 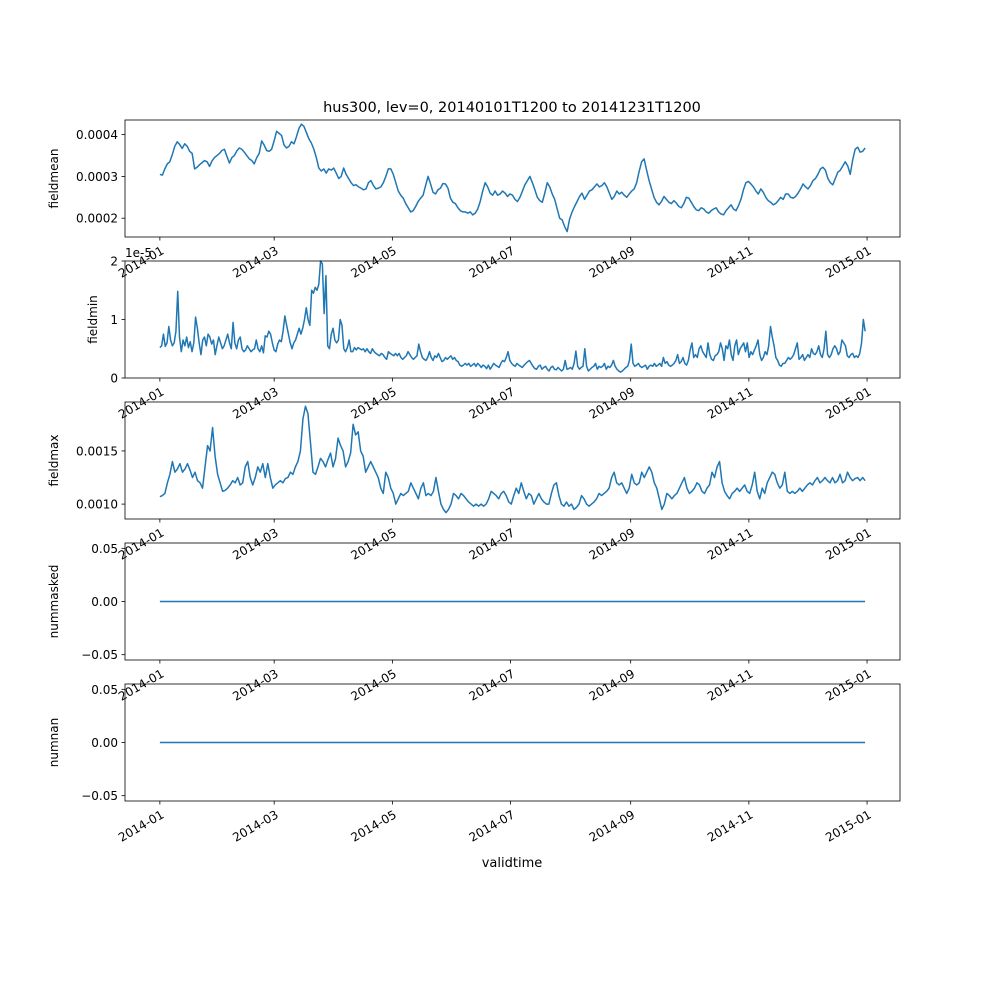 What do you see at coordinates (93, 319) in the screenshot?
I see `fieldmin-ylabel: fieldmin` at bounding box center [93, 319].